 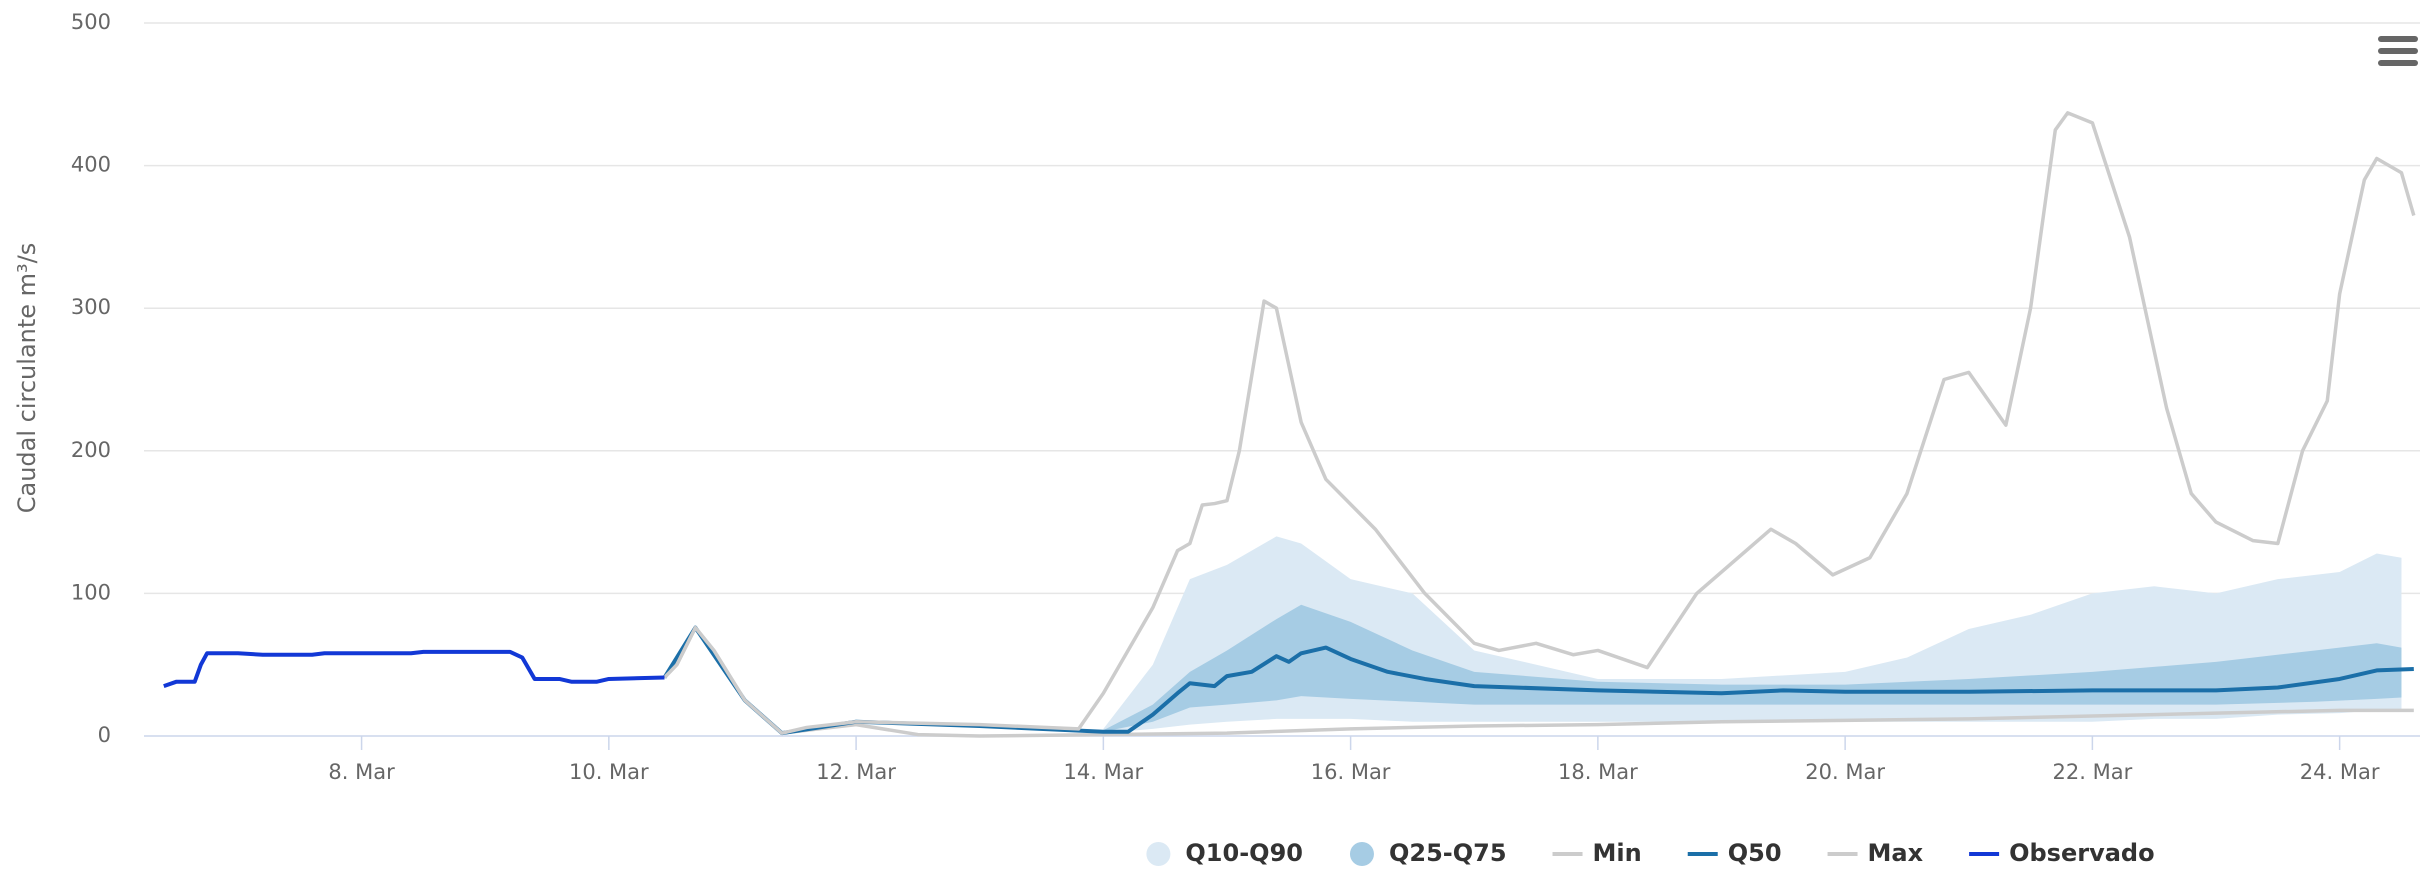 I want to click on y-tick-label: 500, so click(x=91, y=22).